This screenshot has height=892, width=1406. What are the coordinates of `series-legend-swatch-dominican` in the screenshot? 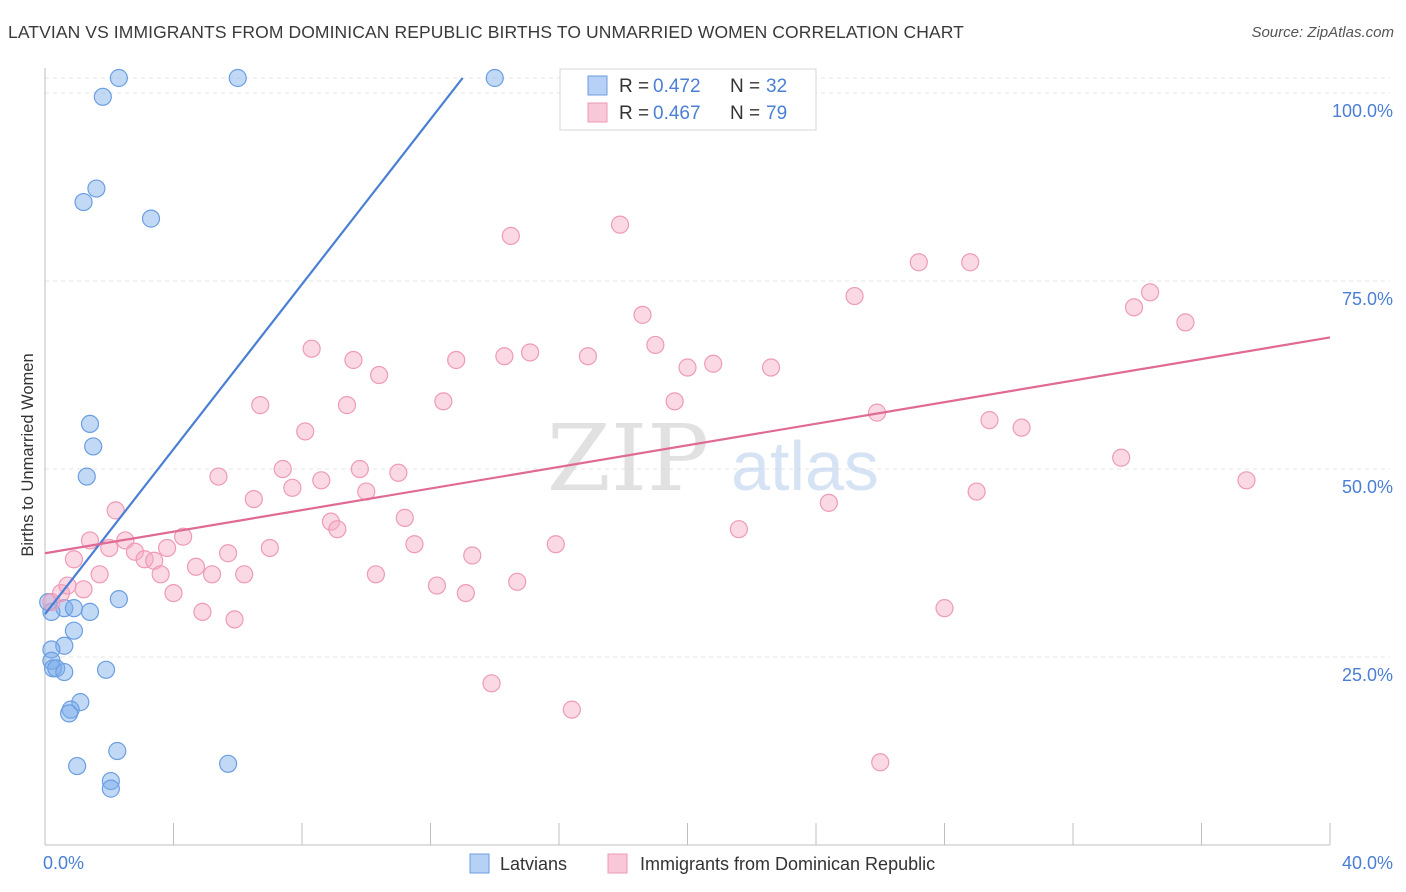 It's located at (617, 863).